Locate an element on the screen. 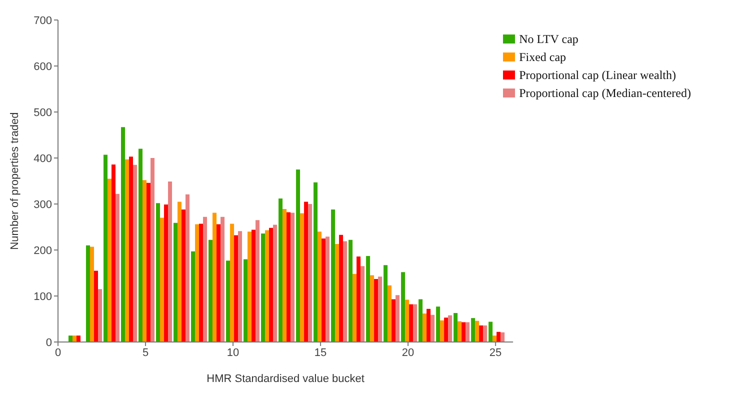 The height and width of the screenshot is (400, 729). y-axis-title: Number of properties traded is located at coordinates (14, 181).